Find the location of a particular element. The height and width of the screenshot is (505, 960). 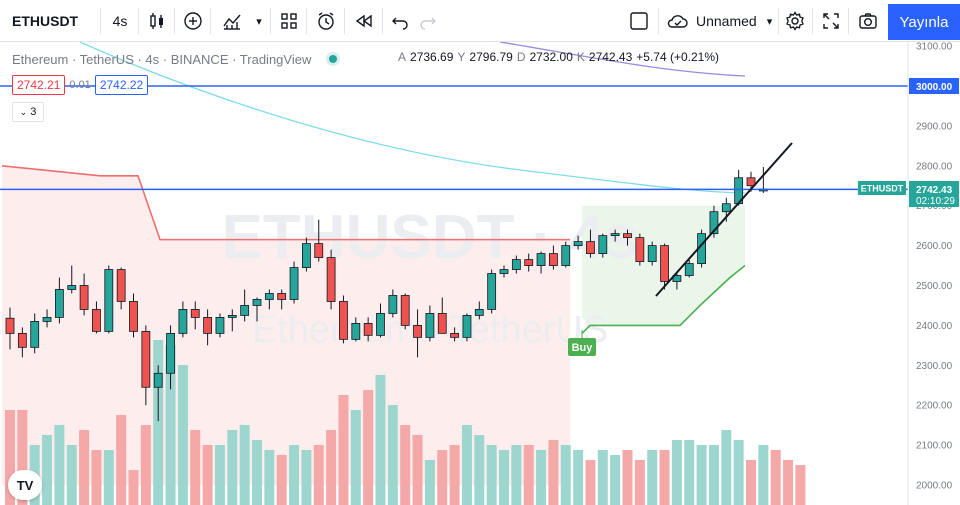

symbol-price-tag-label: ETHUSDT is located at coordinates (882, 189).